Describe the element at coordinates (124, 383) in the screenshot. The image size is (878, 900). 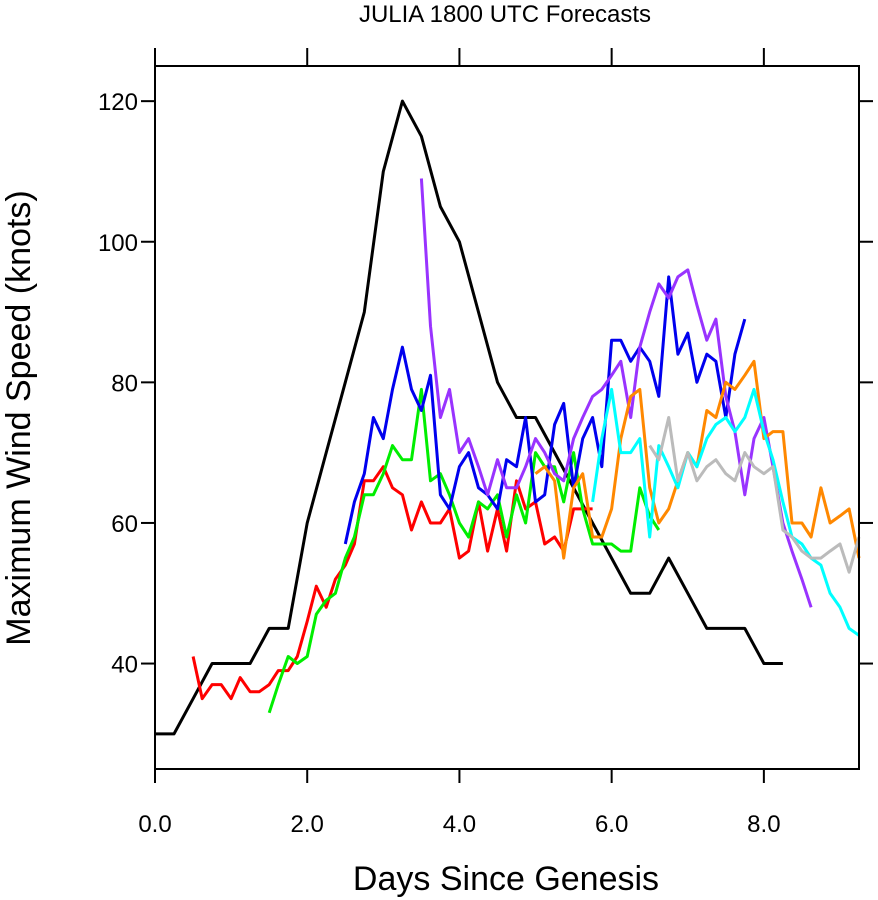
I see `y-tick-label: 80` at that location.